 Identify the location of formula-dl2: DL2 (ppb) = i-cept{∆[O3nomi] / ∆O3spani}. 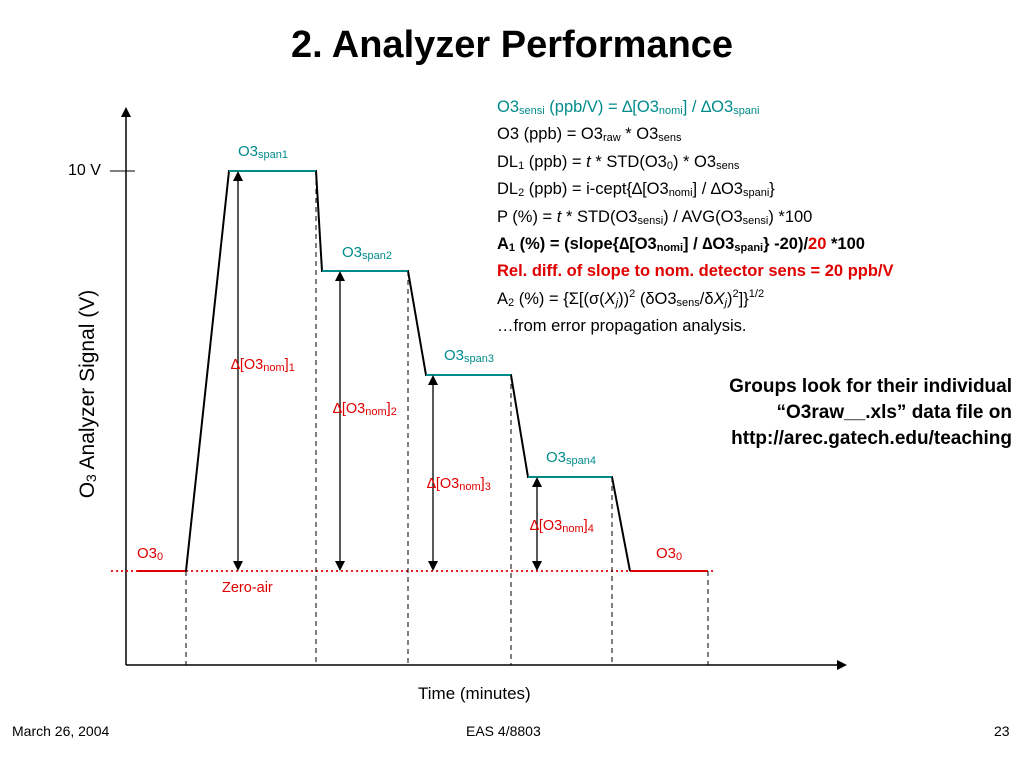
(636, 190).